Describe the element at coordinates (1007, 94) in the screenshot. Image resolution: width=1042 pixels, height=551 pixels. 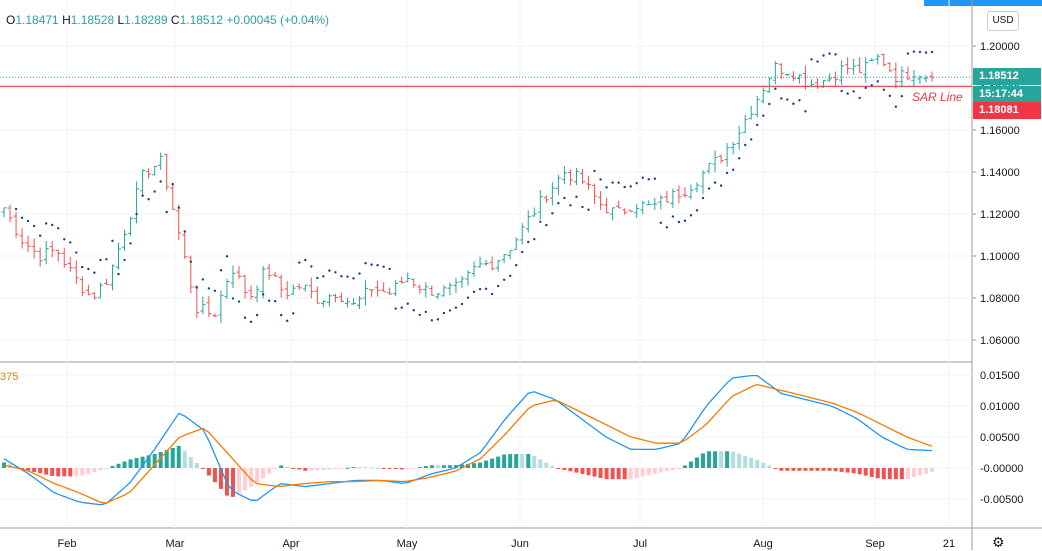
I see `countdown-tag: 15:17:44` at that location.